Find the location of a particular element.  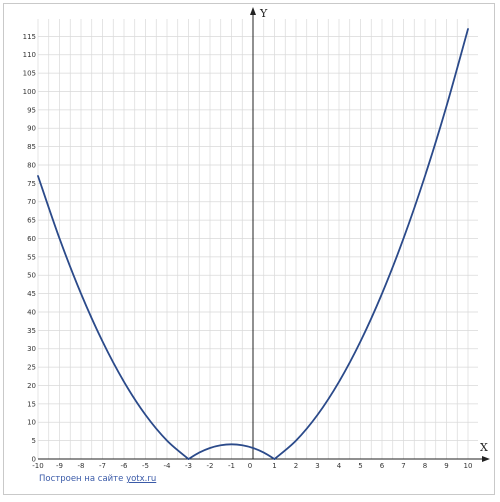

y-tick-label: 45 is located at coordinates (31, 294).